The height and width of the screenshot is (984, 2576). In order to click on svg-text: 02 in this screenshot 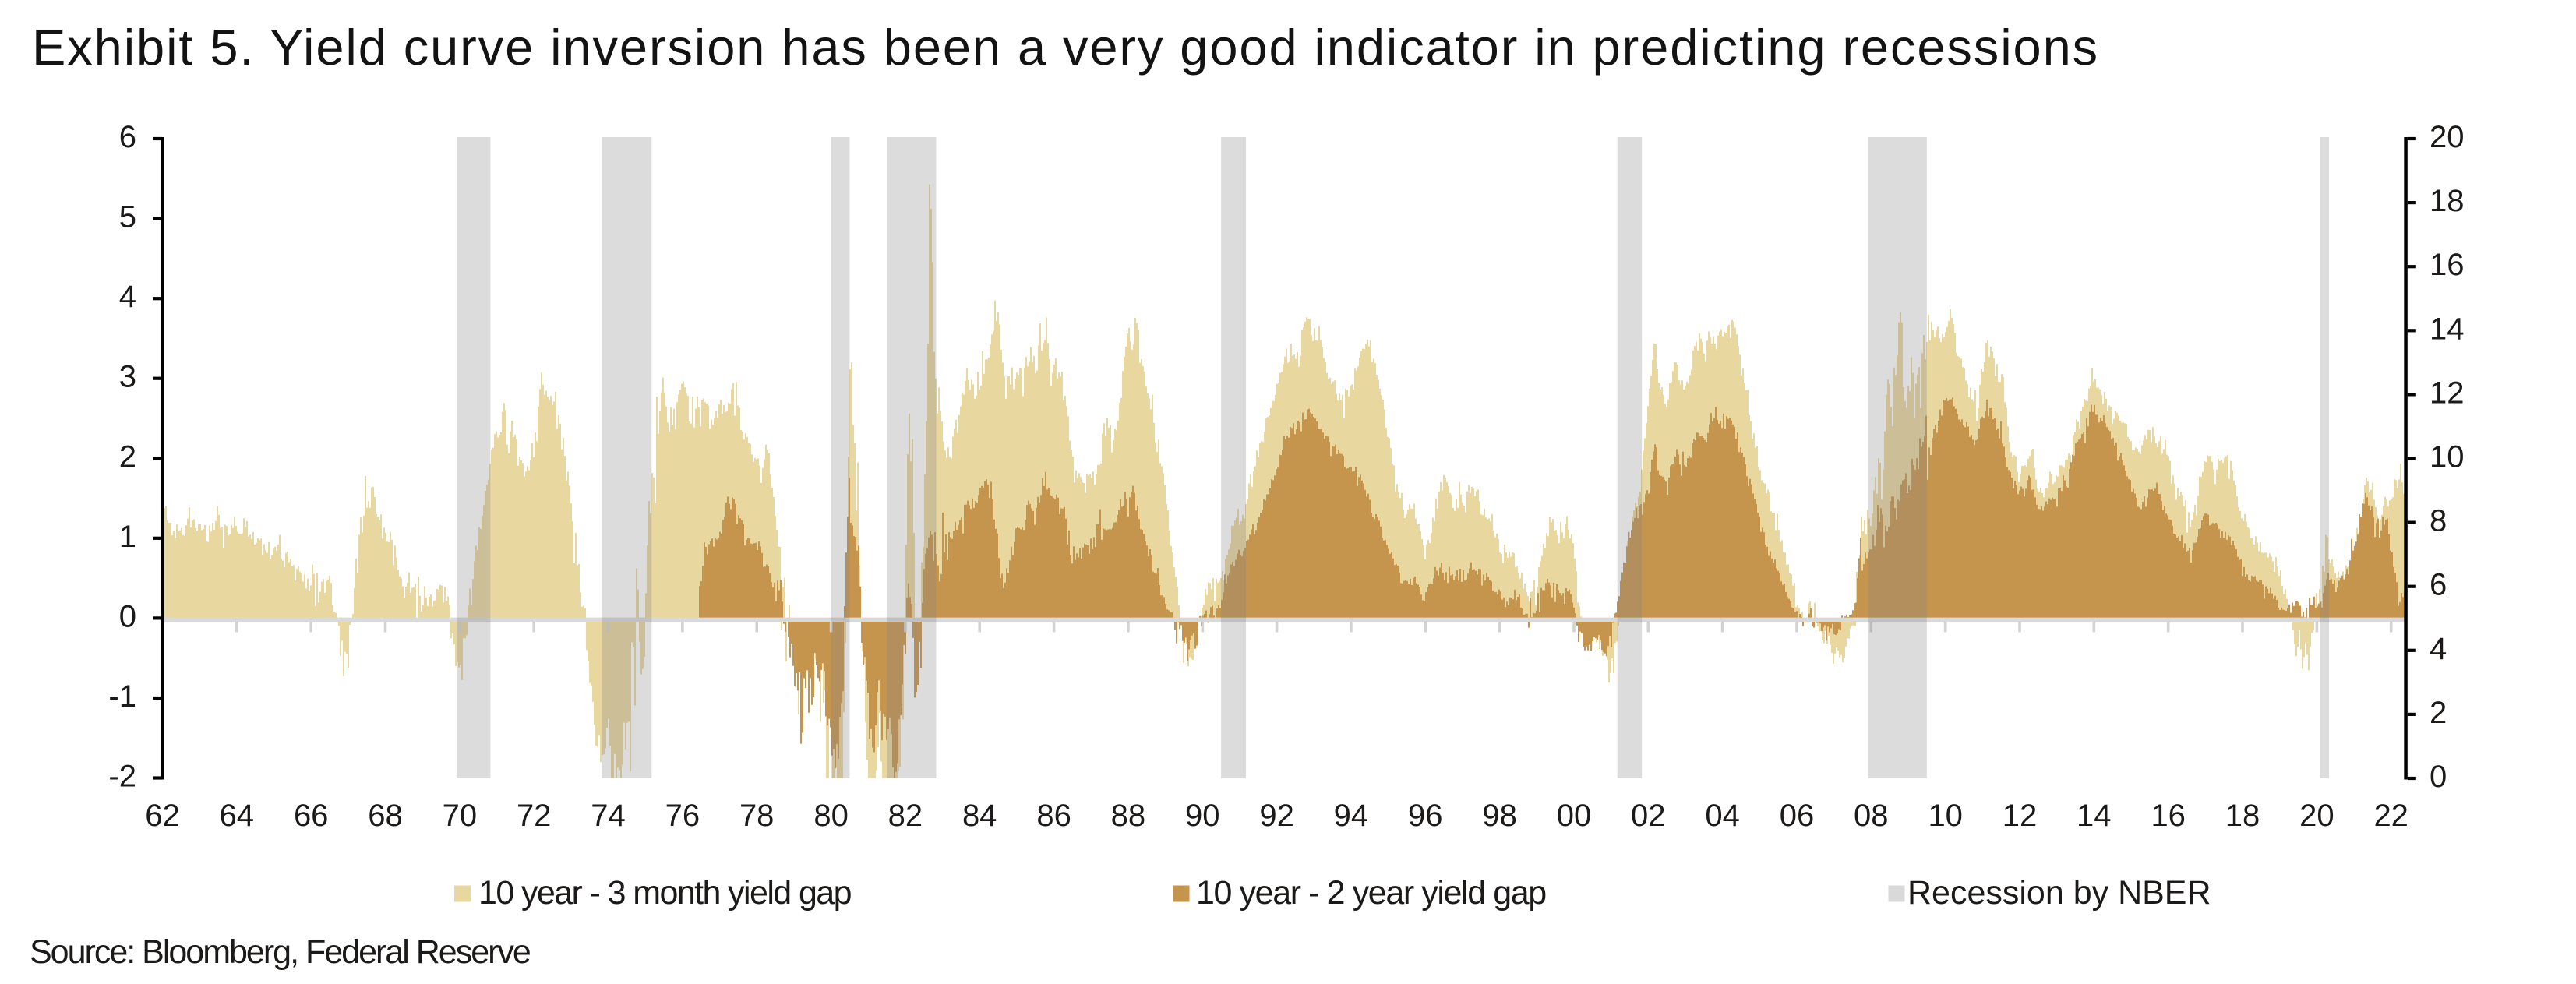, I will do `click(1648, 816)`.